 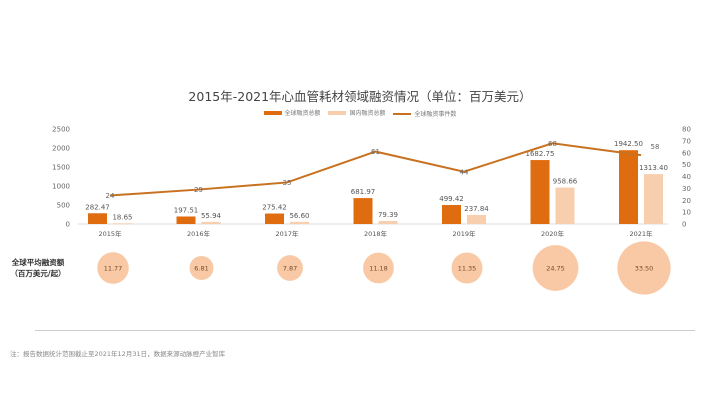 What do you see at coordinates (274, 208) in the screenshot?
I see `data-label: 275.42` at bounding box center [274, 208].